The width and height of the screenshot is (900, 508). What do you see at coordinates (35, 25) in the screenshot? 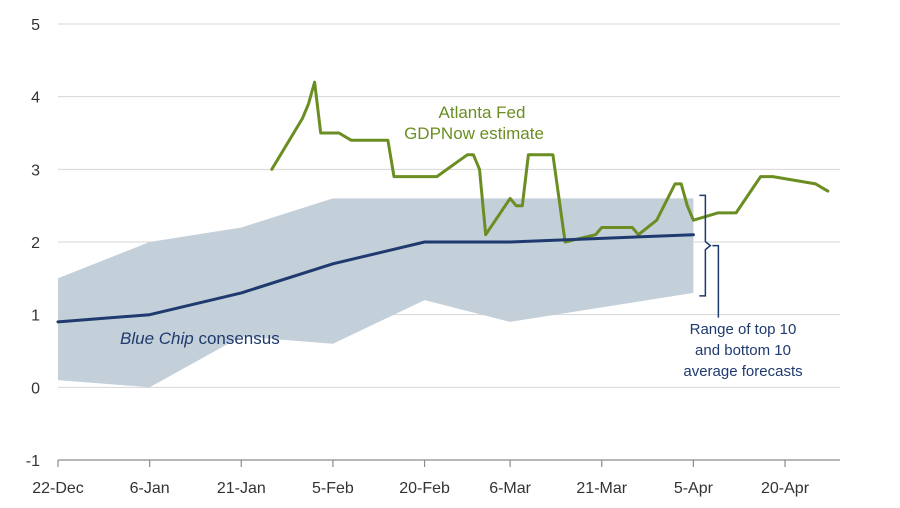
I see `y-tick-label-5: 5` at bounding box center [35, 25].